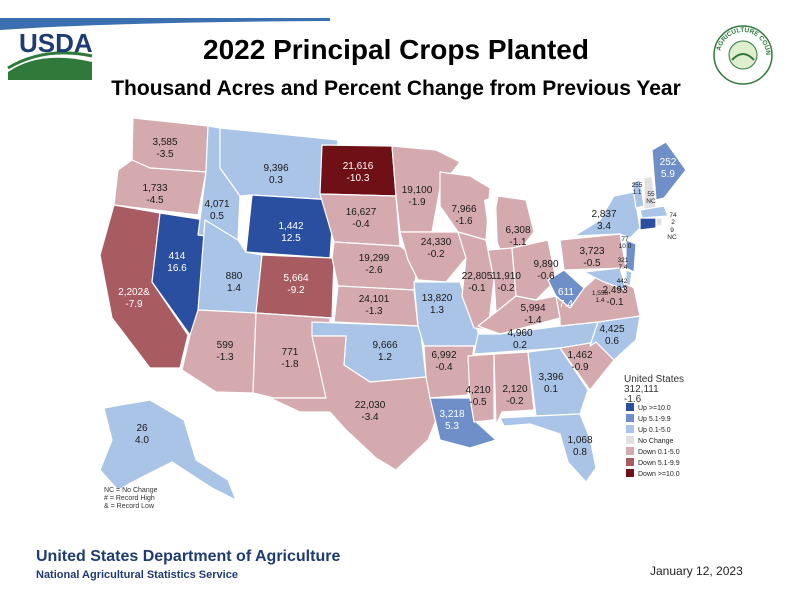 The image size is (792, 612). Describe the element at coordinates (444, 367) in the screenshot. I see `state-AR-change: -0.4` at that location.